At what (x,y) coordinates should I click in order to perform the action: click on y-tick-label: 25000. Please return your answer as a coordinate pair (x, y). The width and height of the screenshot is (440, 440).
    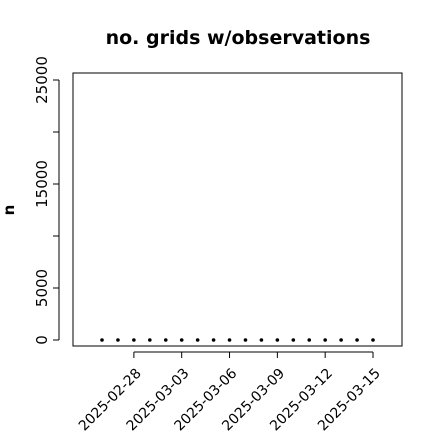
    Looking at the image, I should click on (42, 80).